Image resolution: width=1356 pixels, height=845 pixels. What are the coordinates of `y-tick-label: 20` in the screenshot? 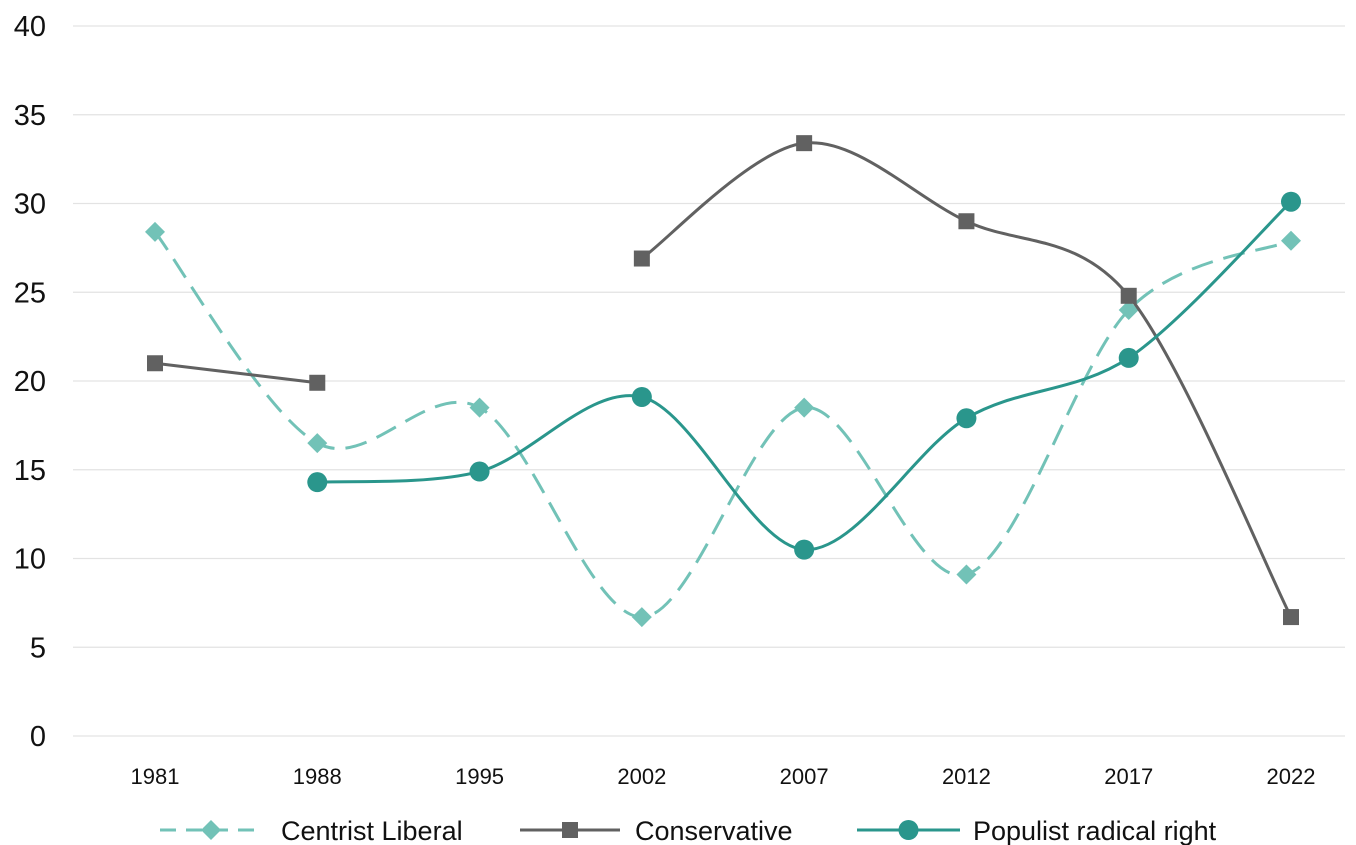 It's located at (30, 382).